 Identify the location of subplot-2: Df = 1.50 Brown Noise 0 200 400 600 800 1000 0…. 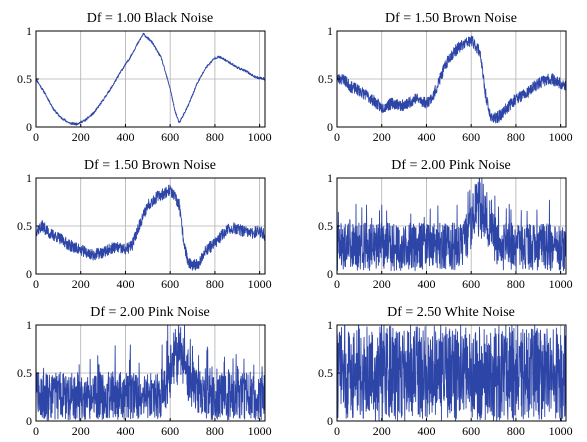
(445, 77).